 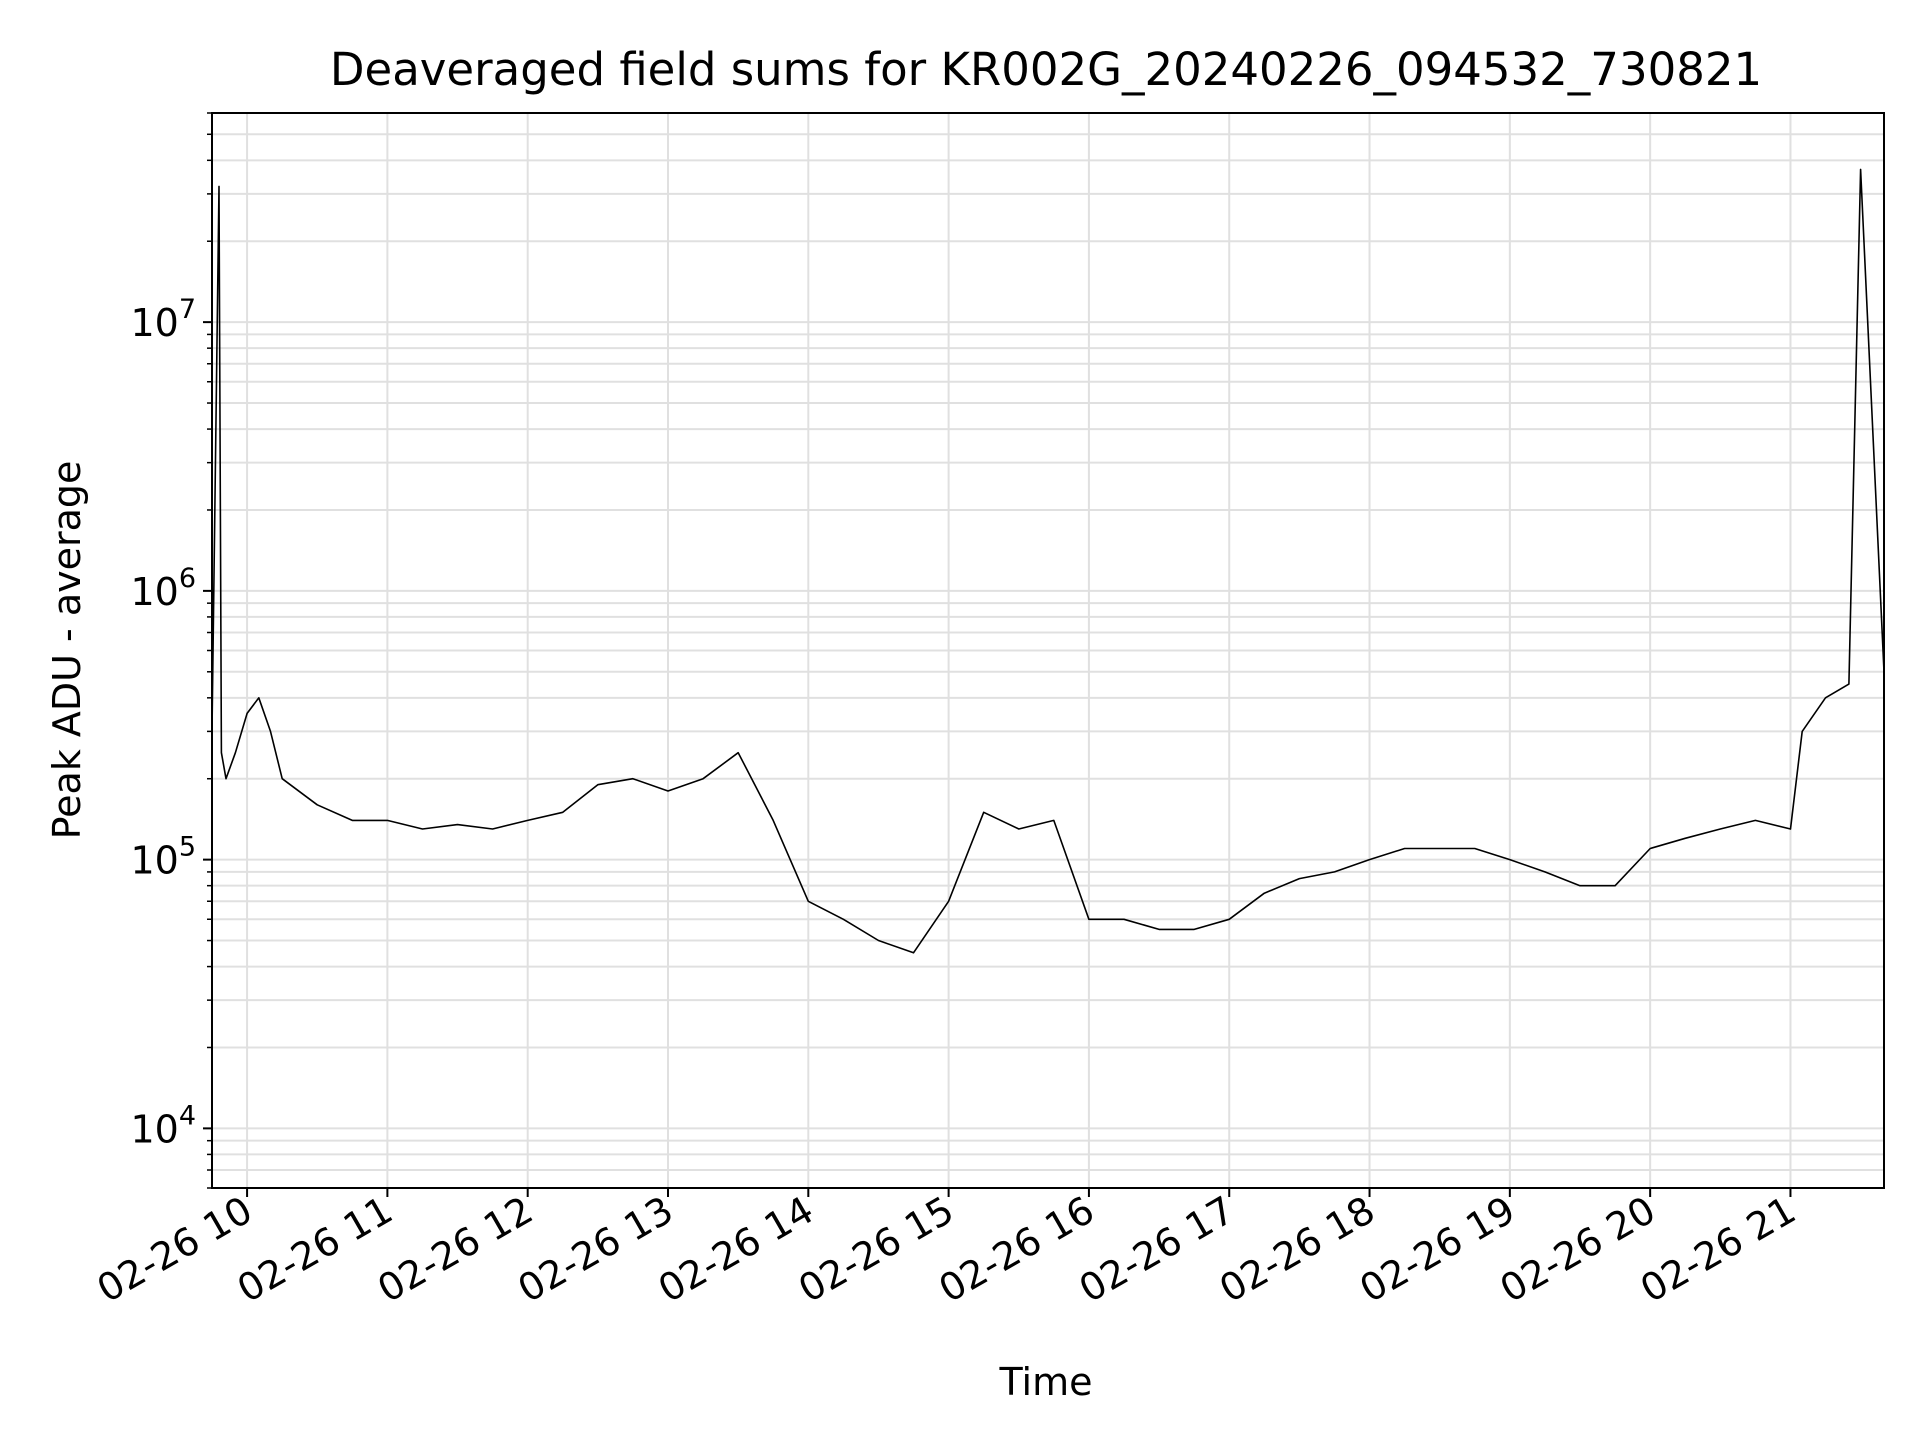 What do you see at coordinates (67, 650) in the screenshot?
I see `y-axis-label: Peak ADU - average` at bounding box center [67, 650].